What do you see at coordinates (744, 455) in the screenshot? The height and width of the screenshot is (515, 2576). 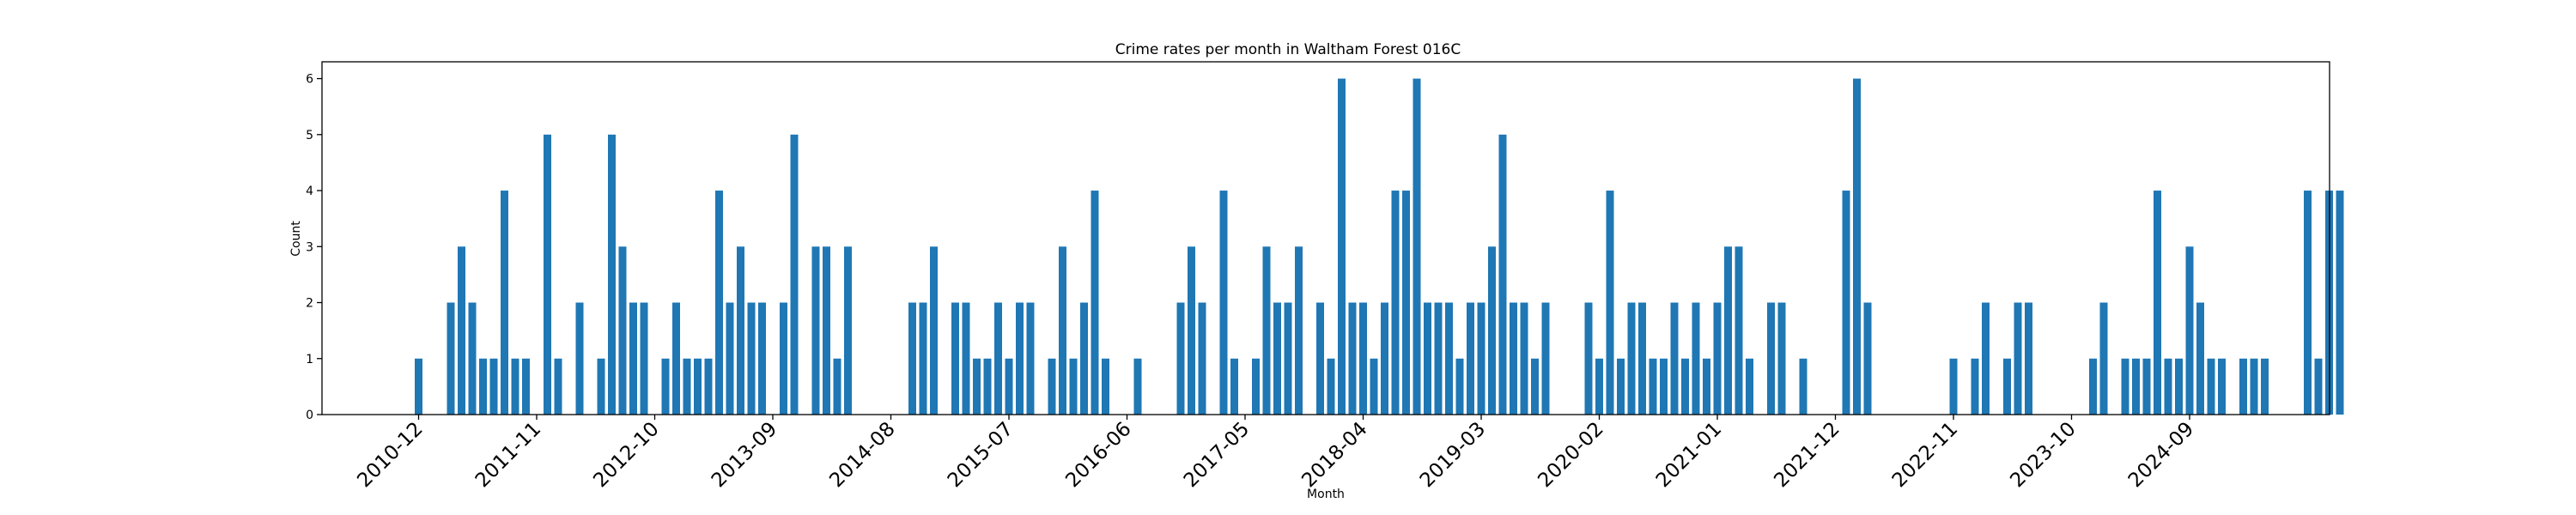 I see `x-tick-label: 2013-09` at bounding box center [744, 455].